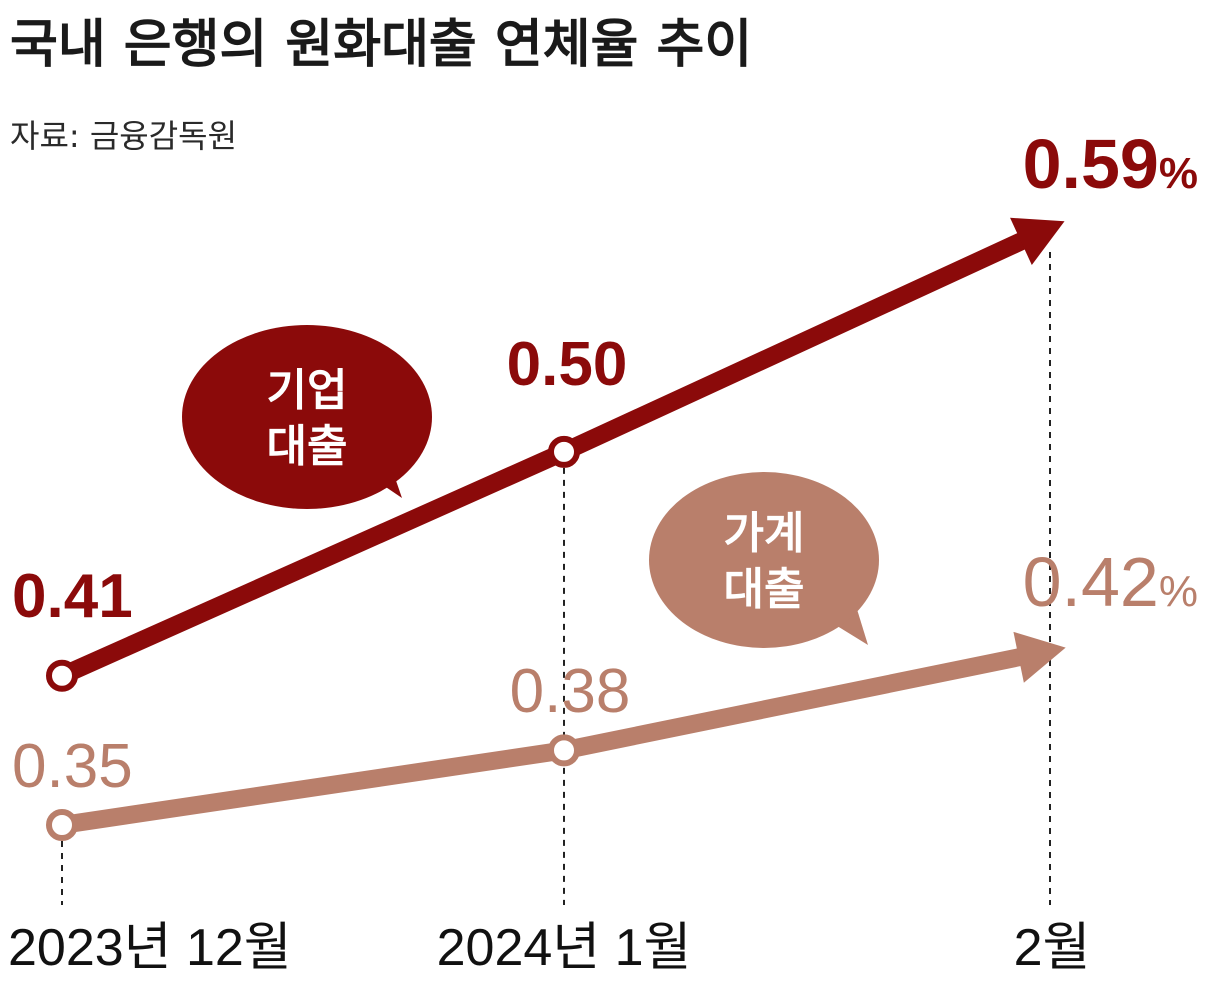  I want to click on x-axis-ticks: 2023년 12월 2024년 1월 2월, so click(549, 948).